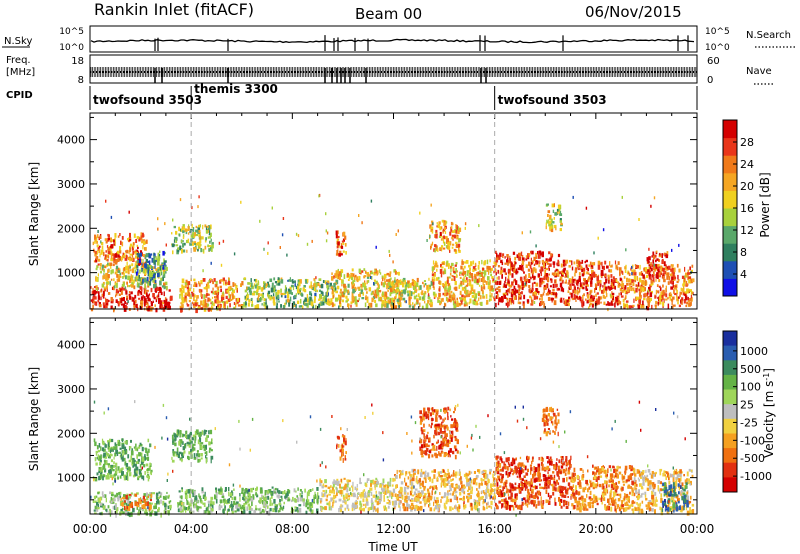 This screenshot has width=800, height=554. I want to click on colorbar-tick-label: 16, so click(747, 208).